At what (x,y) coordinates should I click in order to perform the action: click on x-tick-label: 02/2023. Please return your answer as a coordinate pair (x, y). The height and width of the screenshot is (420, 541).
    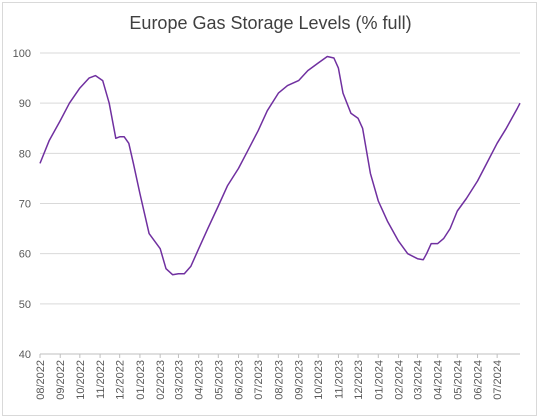
    Looking at the image, I should click on (161, 380).